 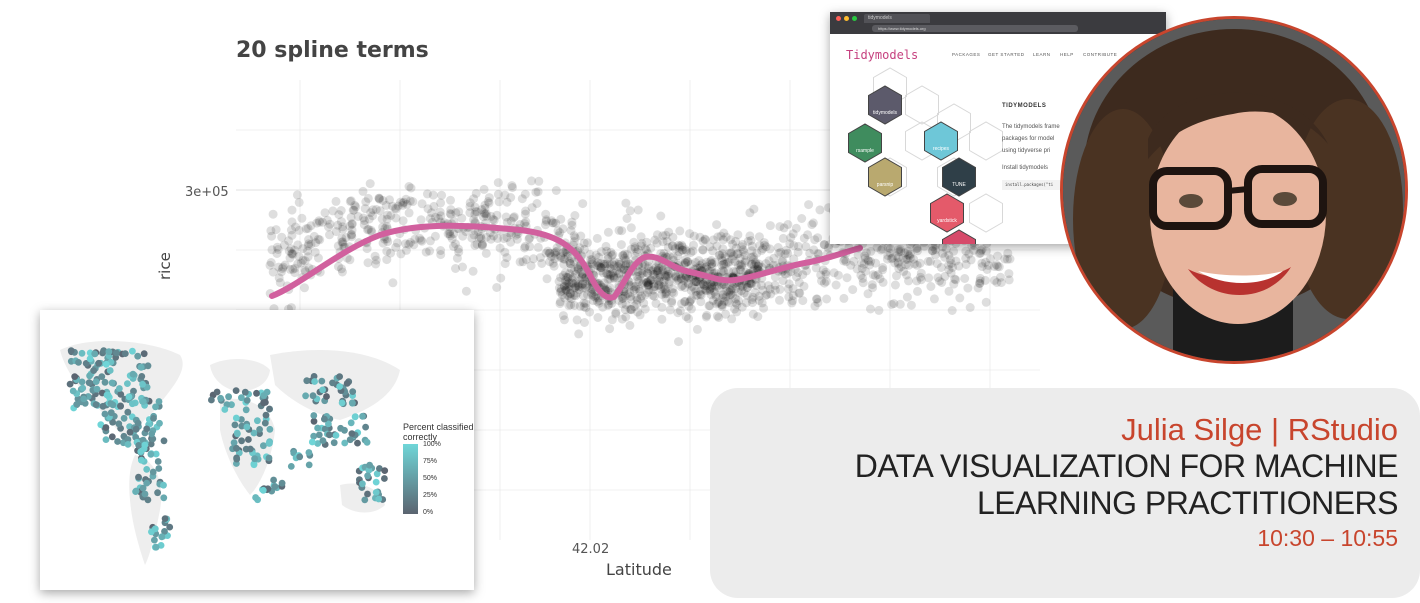 What do you see at coordinates (897, 18) in the screenshot?
I see `browser-tab: tidymodels` at bounding box center [897, 18].